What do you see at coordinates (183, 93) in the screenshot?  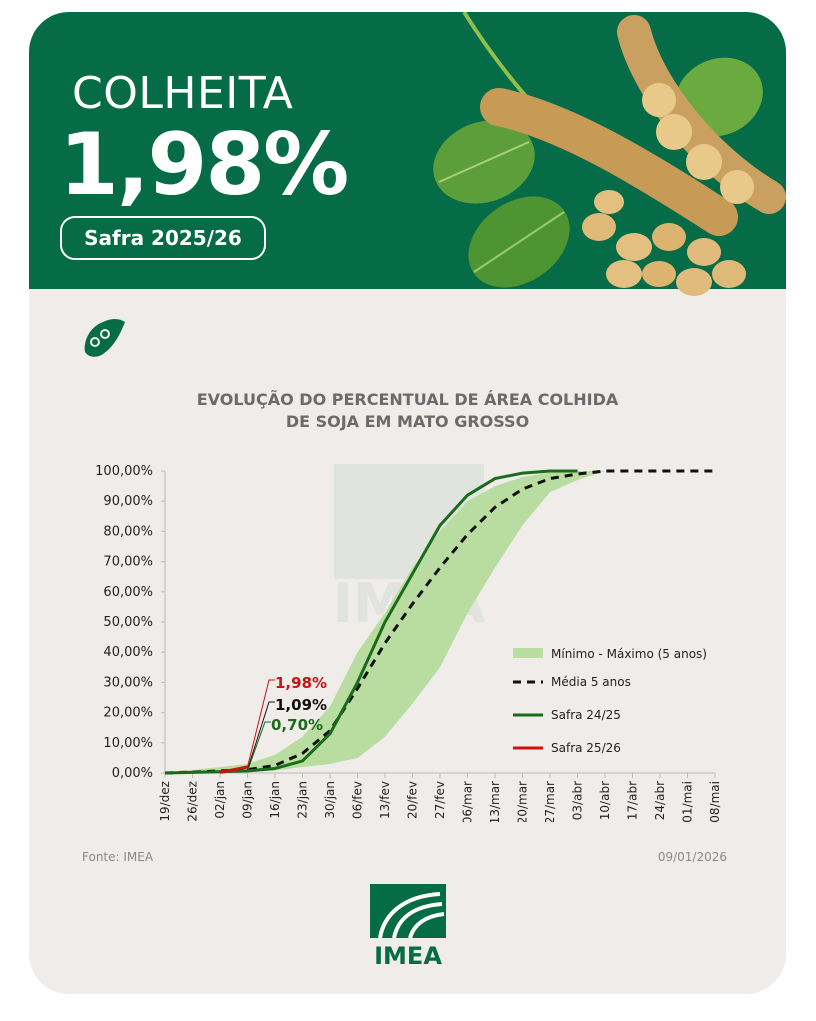 I see `header-kicker: COLHEITA` at bounding box center [183, 93].